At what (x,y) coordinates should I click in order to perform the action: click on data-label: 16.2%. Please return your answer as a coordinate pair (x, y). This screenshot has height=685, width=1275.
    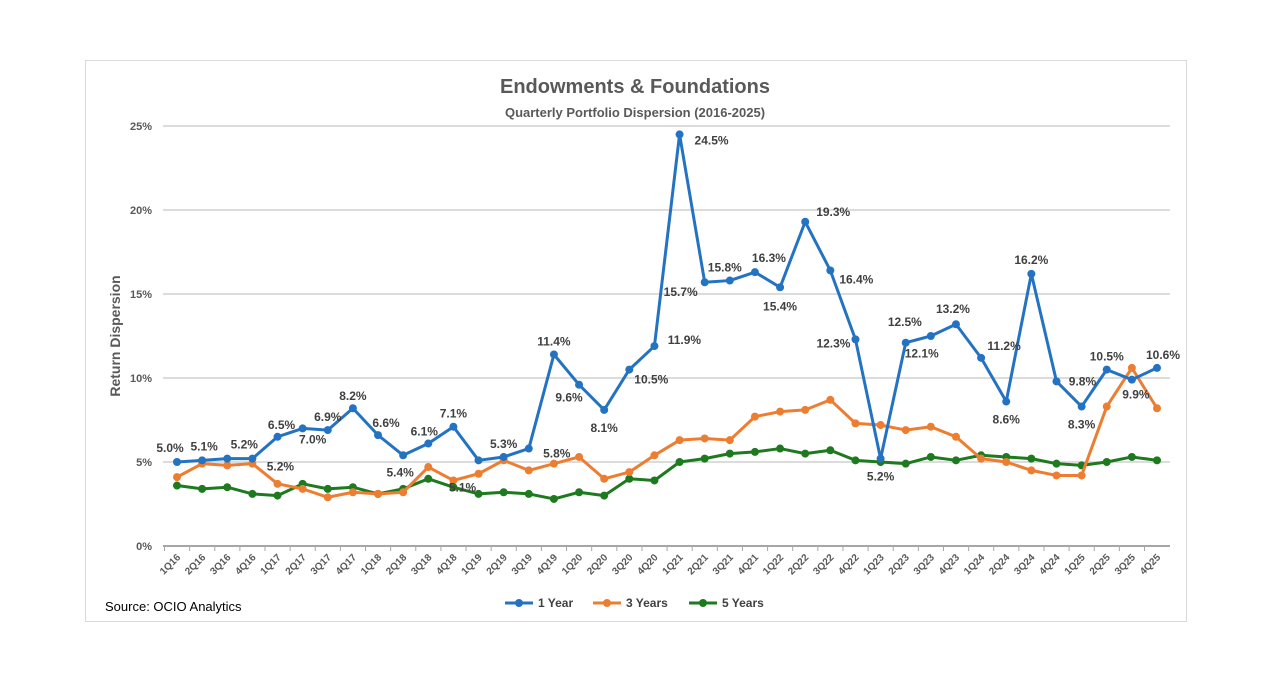
    Looking at the image, I should click on (1031, 260).